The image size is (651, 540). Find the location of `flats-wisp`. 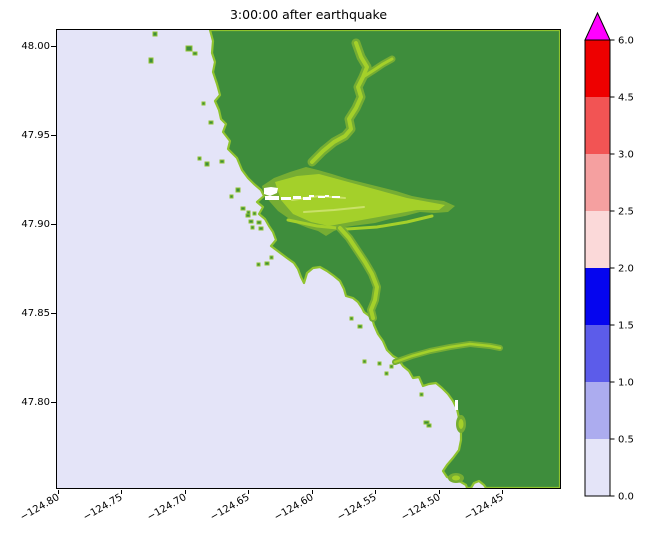

flats-wisp is located at coordinates (334, 209).